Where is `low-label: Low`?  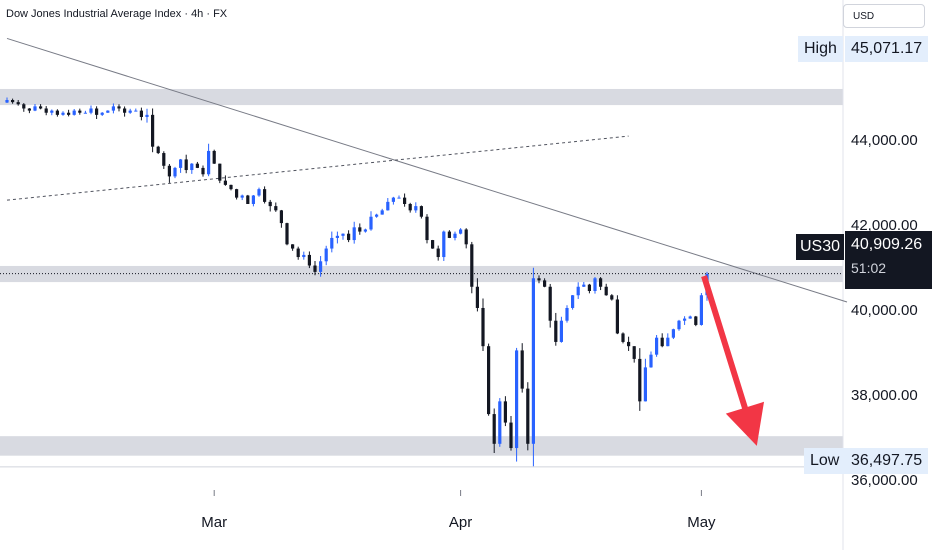
low-label: Low is located at coordinates (825, 461).